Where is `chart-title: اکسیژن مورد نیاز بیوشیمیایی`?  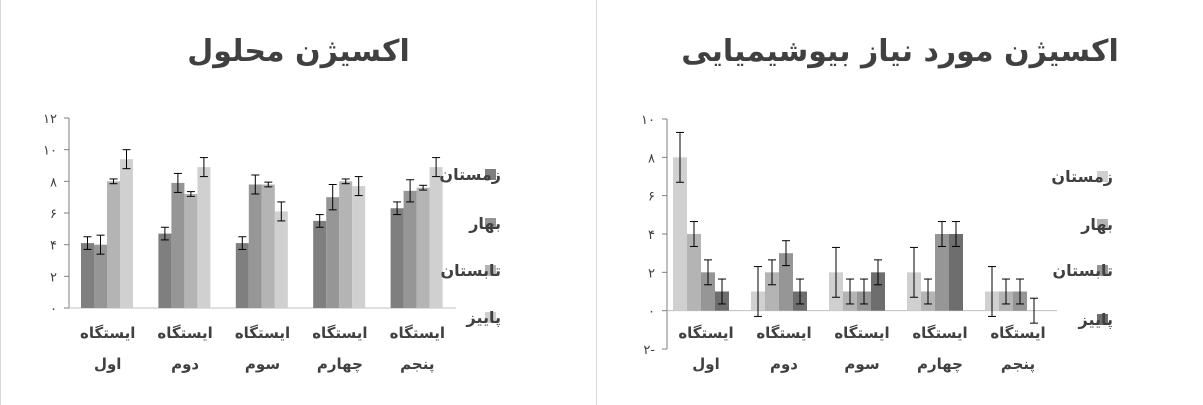 chart-title: اکسیژن مورد نیاز بیوشیمیایی is located at coordinates (900, 51).